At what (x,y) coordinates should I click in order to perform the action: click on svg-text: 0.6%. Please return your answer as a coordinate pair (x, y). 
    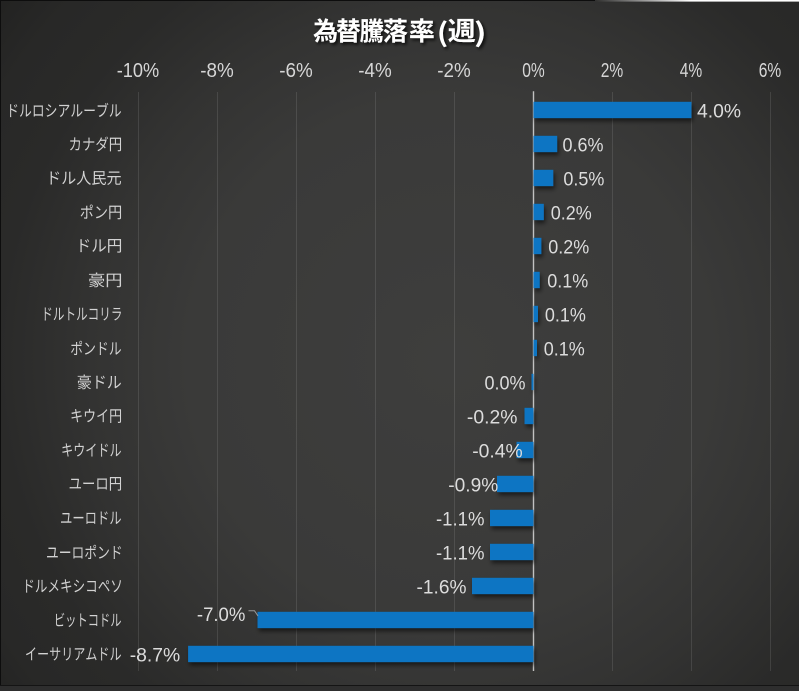
    Looking at the image, I should click on (583, 146).